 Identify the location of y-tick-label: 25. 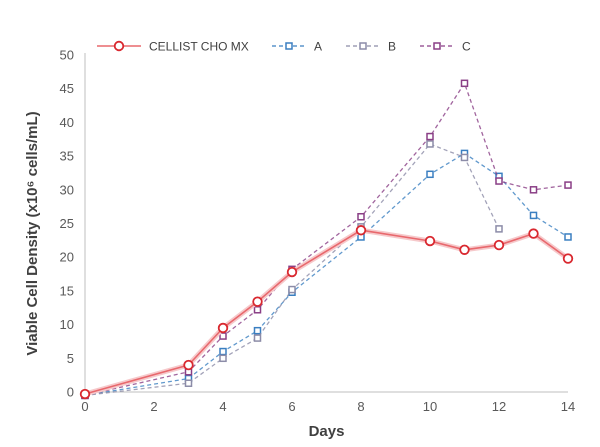
(67, 223).